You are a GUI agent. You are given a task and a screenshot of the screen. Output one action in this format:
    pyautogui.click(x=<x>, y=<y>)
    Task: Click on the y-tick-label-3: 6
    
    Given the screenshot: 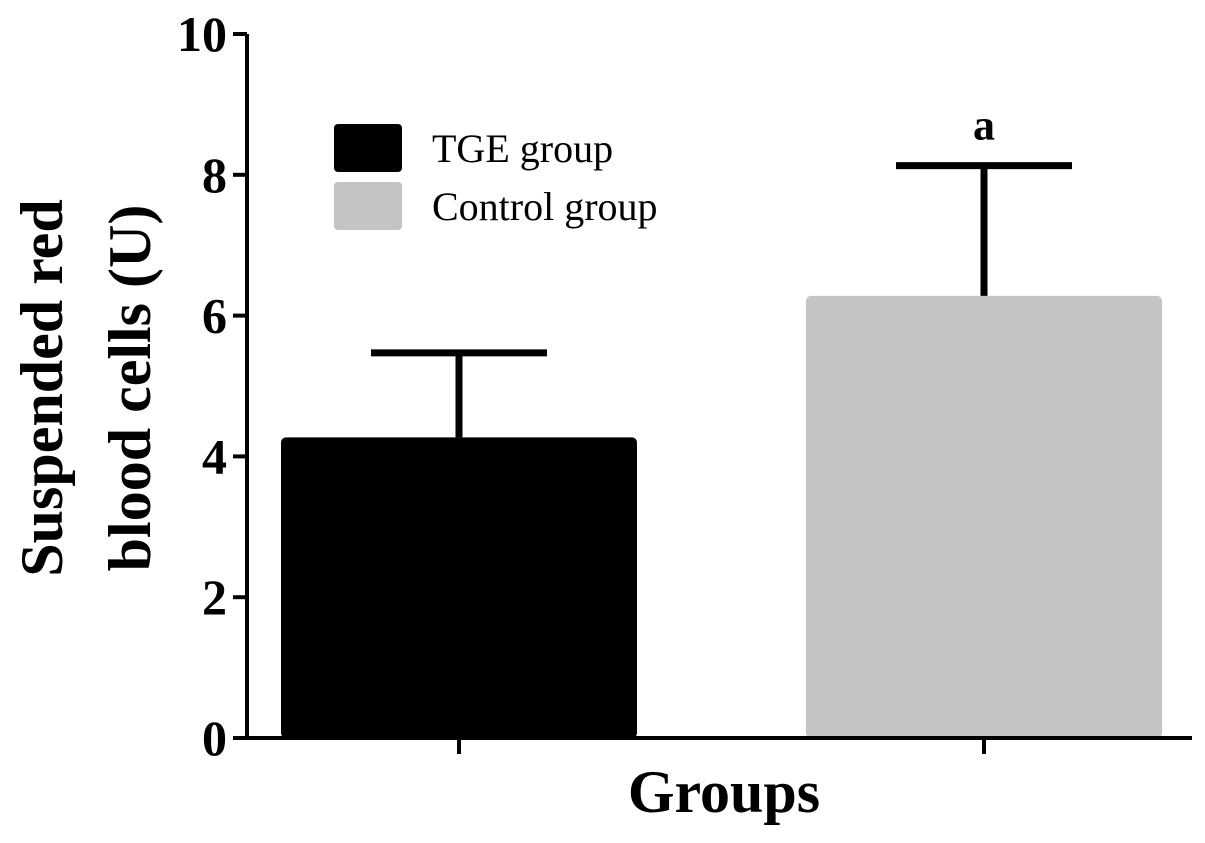 What is the action you would take?
    pyautogui.click(x=214, y=316)
    